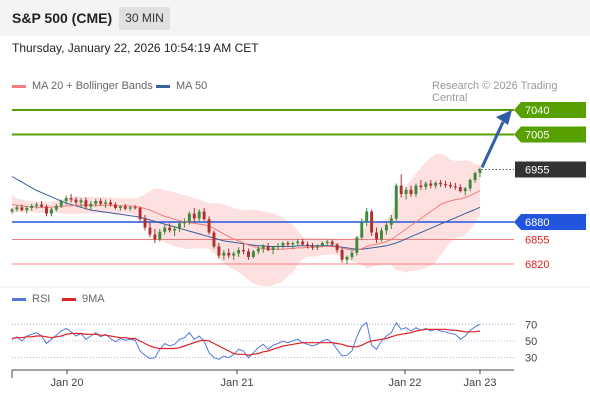 This screenshot has height=400, width=590. What do you see at coordinates (531, 342) in the screenshot?
I see `rsi-tick-50: 50` at bounding box center [531, 342].